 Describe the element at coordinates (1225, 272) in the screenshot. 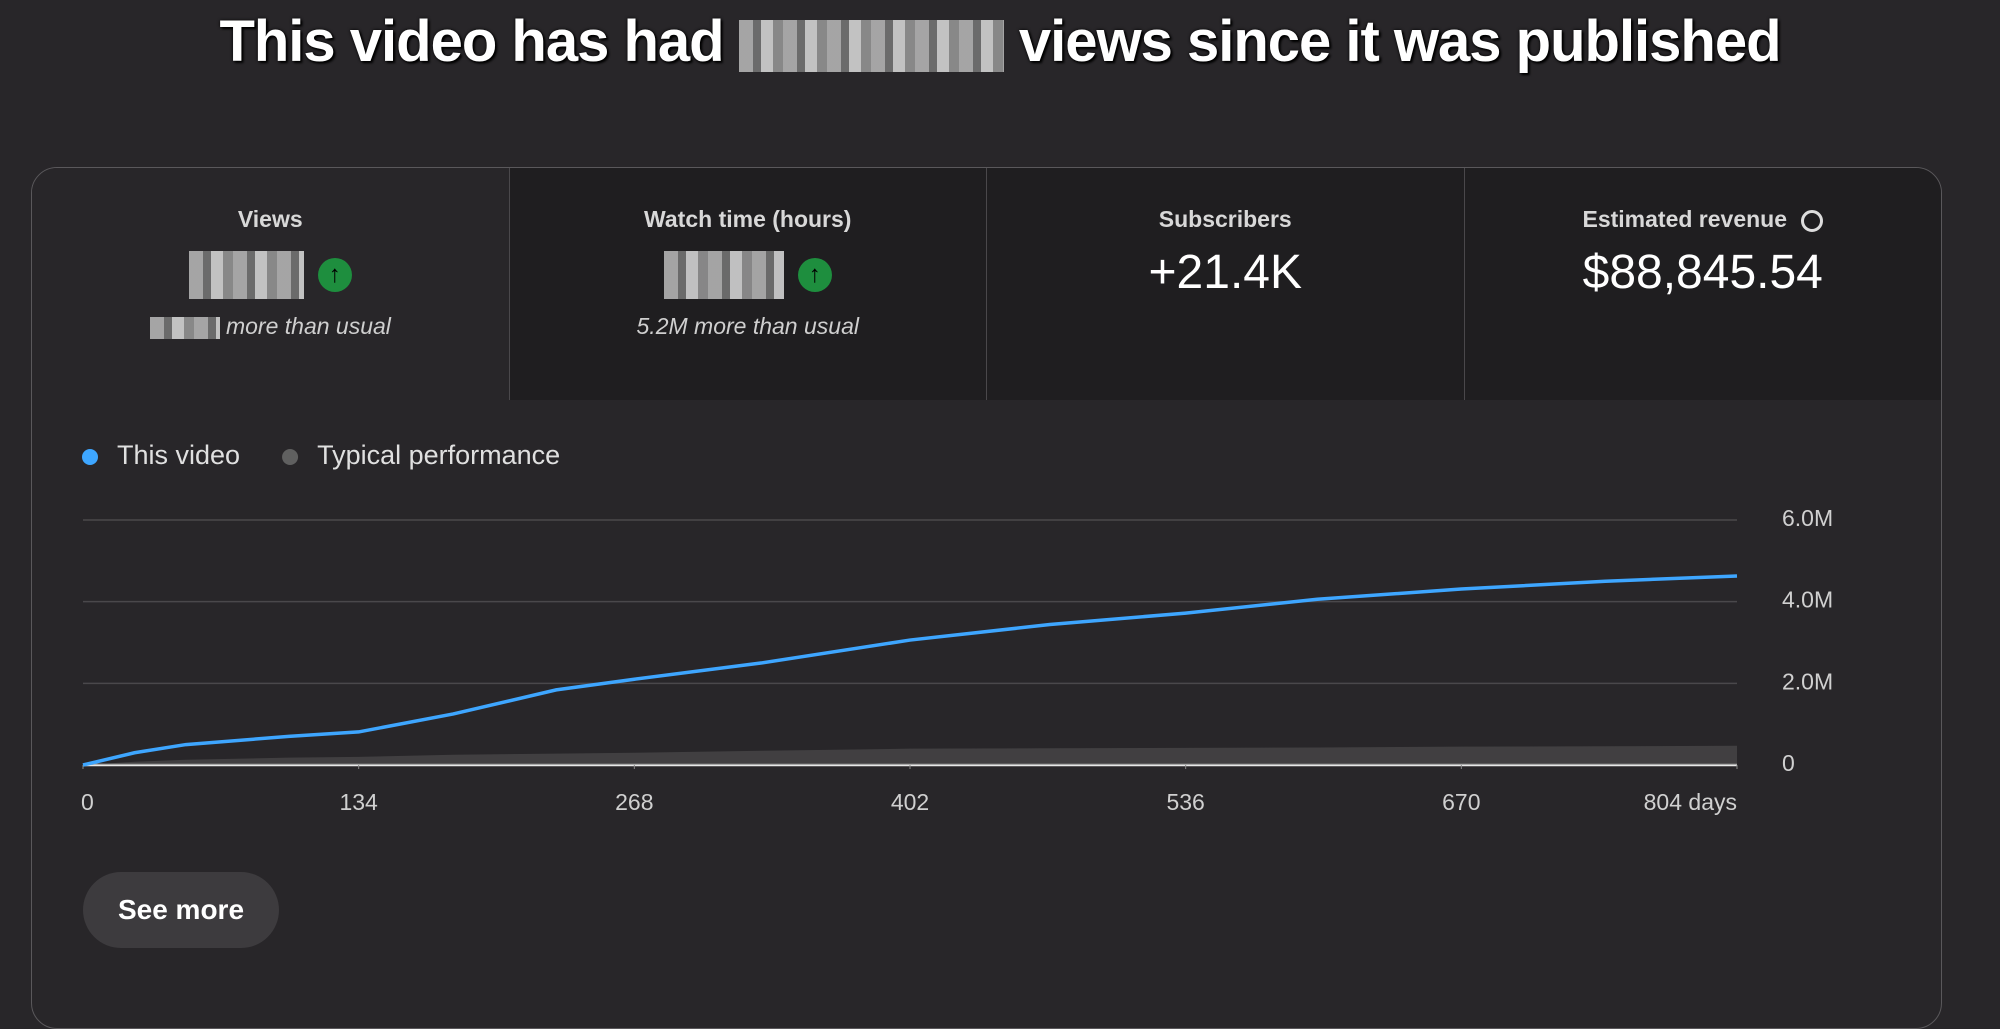

I see `metric-value: +21.4K` at that location.